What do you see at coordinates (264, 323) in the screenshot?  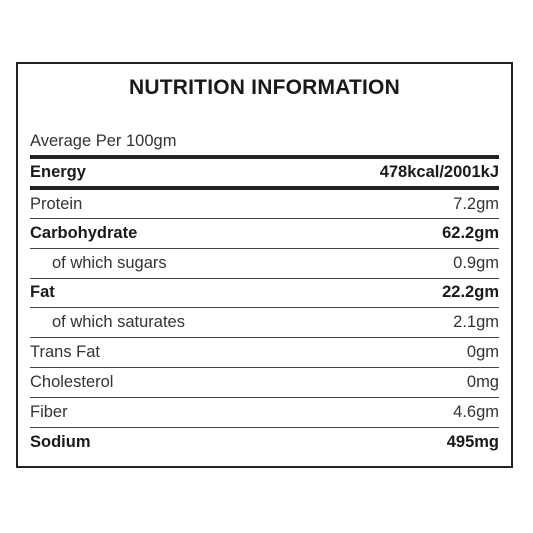 I see `nutrient-row-saturates: of which saturates 2.1gm` at bounding box center [264, 323].